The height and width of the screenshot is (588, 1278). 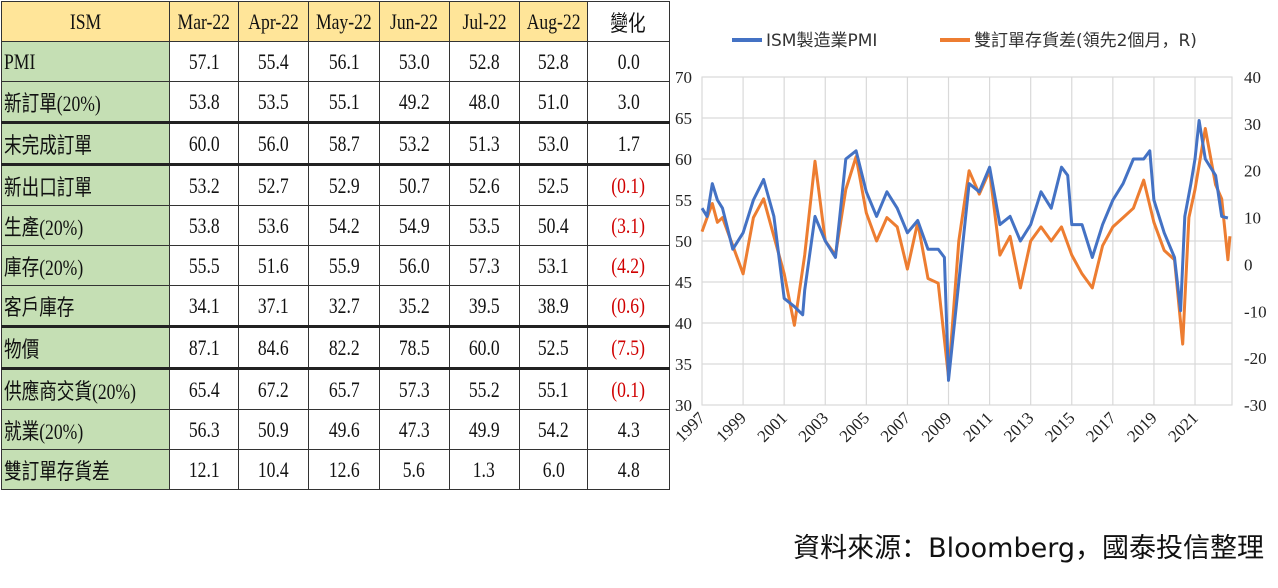 What do you see at coordinates (48, 145) in the screenshot?
I see `row-label-text: 末完成訂單` at bounding box center [48, 145].